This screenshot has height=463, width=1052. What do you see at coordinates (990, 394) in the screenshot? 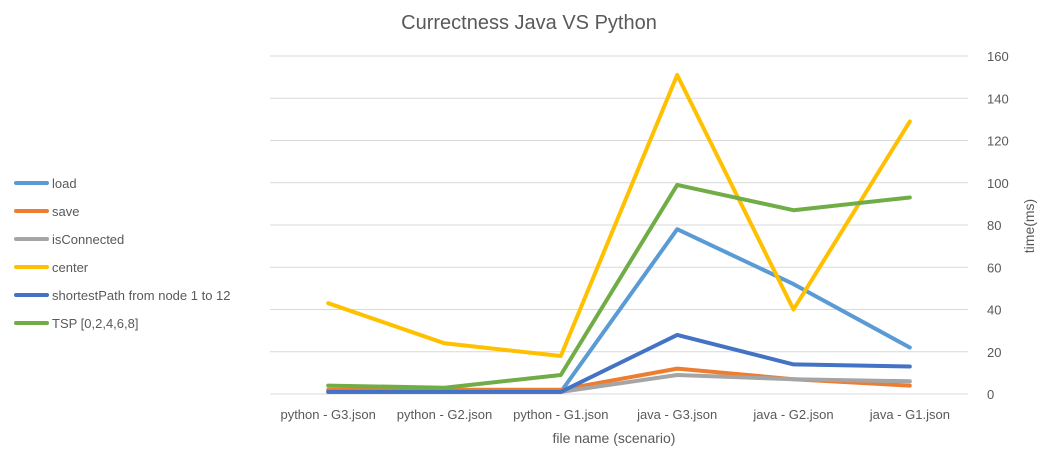
I see `y-tick-label: 0` at bounding box center [990, 394].